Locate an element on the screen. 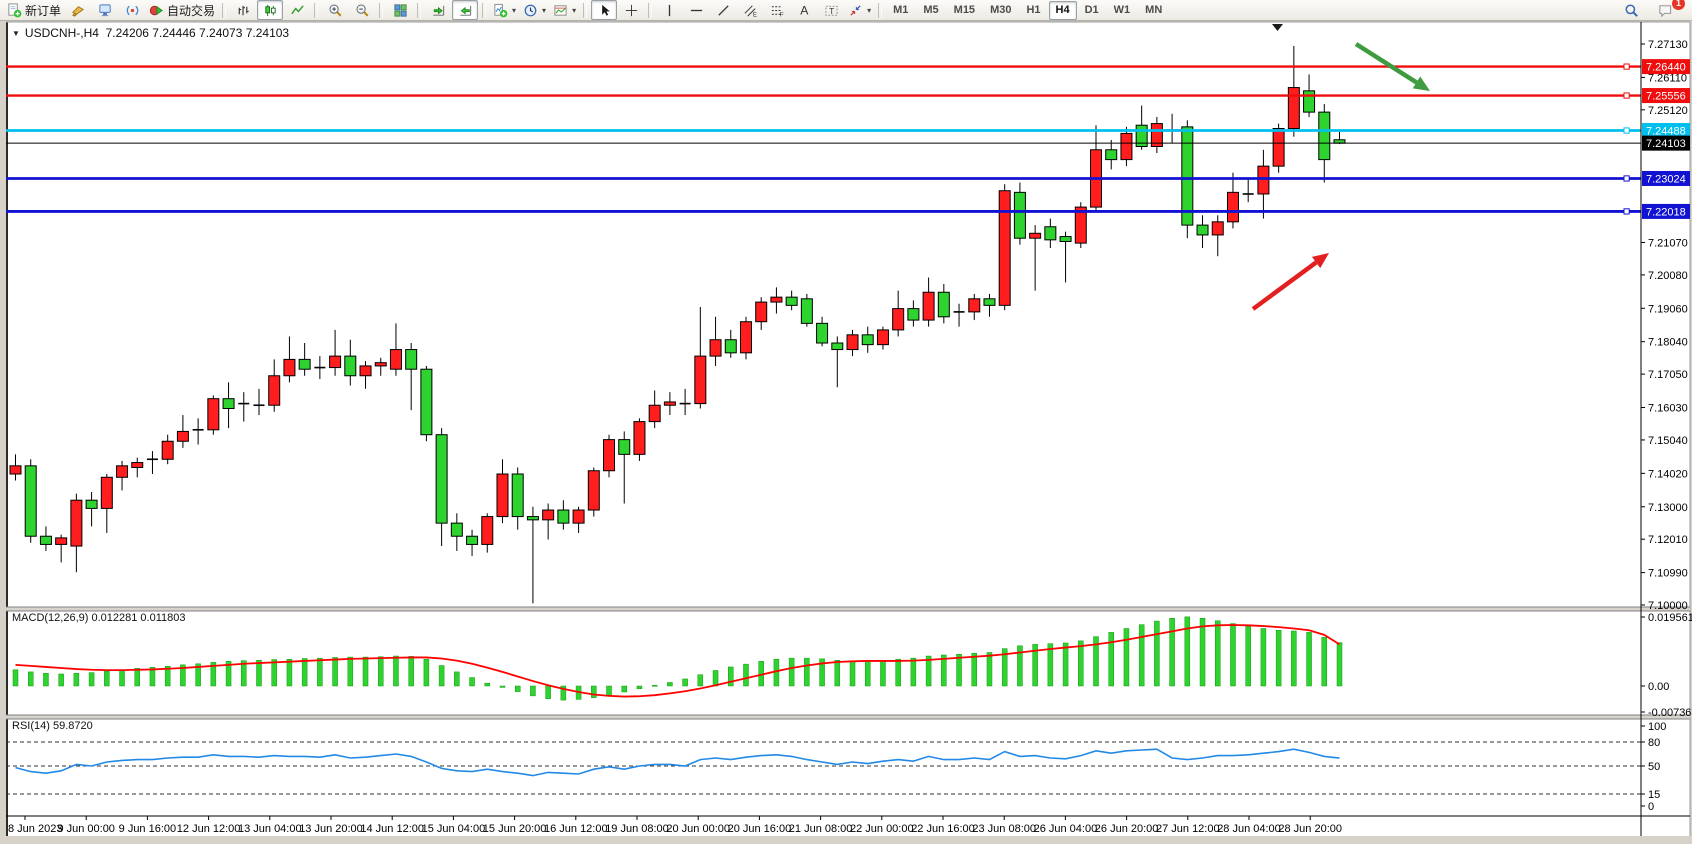 The width and height of the screenshot is (1692, 844). new-order-button: 新订单 is located at coordinates (34, 10).